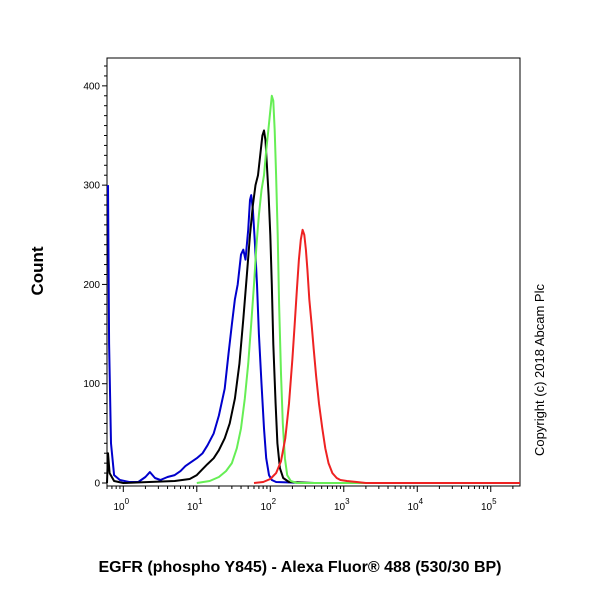 This screenshot has height=600, width=600. Describe the element at coordinates (195, 505) in the screenshot. I see `x-tick-label: 10¹` at that location.